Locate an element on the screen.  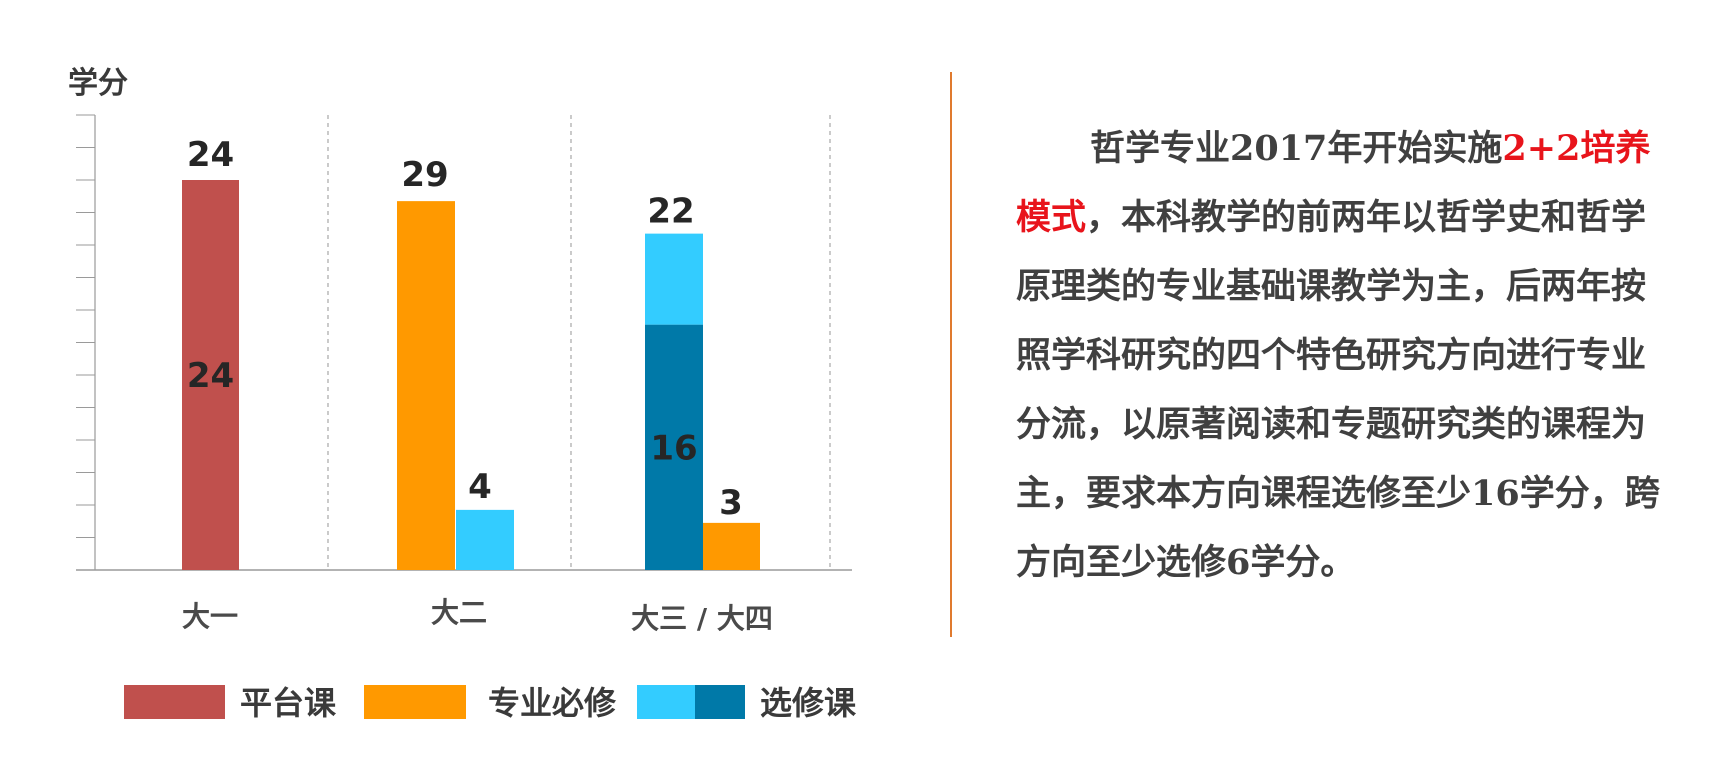
category-label-year2: 大二 is located at coordinates (459, 612).